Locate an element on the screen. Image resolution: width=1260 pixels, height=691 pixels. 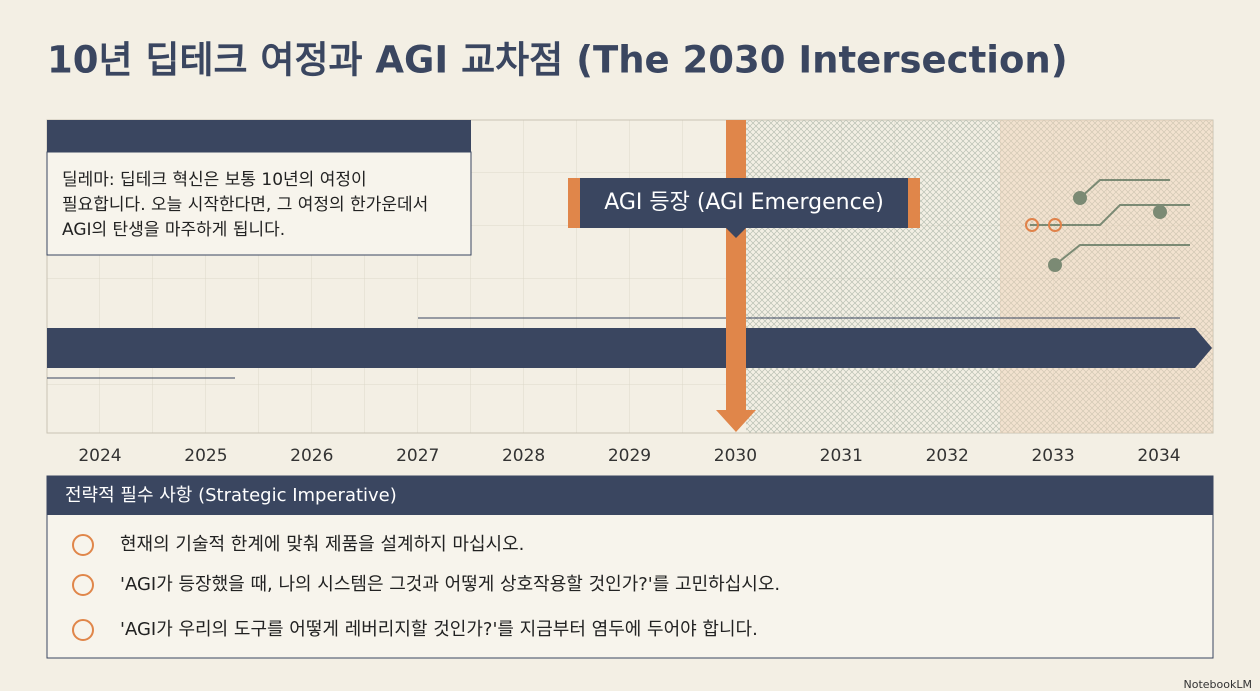
year-label: 2034 is located at coordinates (1158, 456).